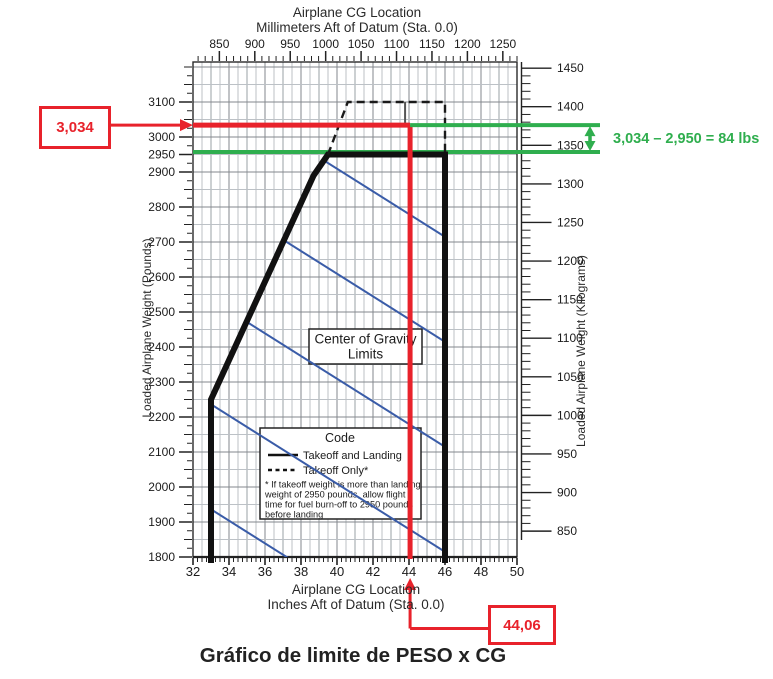 The height and width of the screenshot is (679, 773). What do you see at coordinates (355, 568) in the screenshot?
I see `x-axis-bottom: 32 34 36 38 40 42 44 46 48 50` at bounding box center [355, 568].